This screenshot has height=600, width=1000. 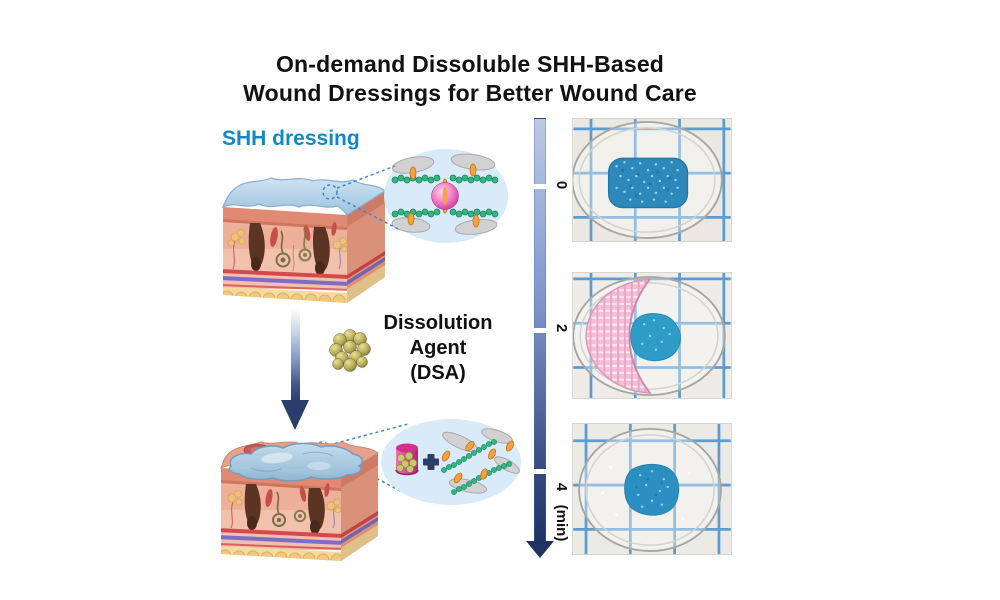 I want to click on gray-disc, so click(x=444, y=194).